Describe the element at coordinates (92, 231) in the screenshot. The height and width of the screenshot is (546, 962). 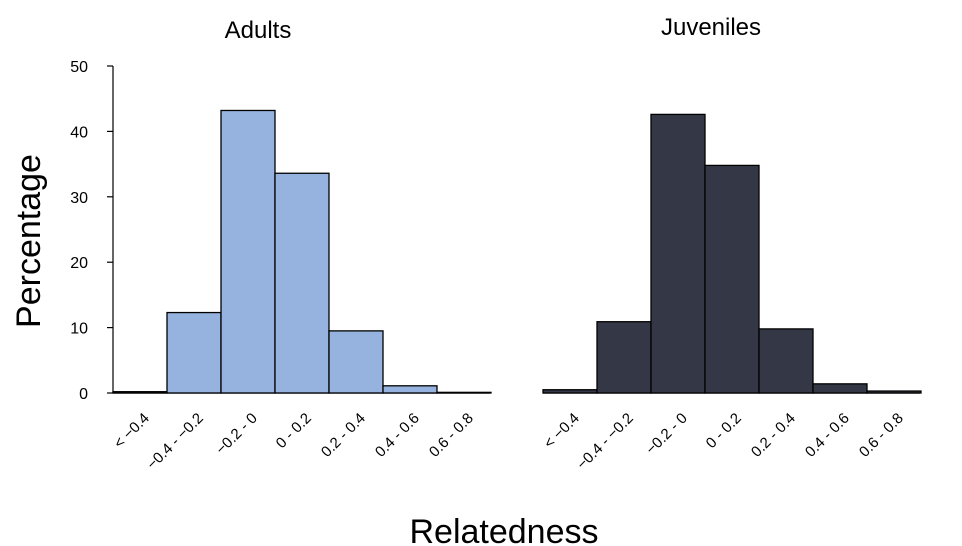
I see `y-axis: 0 10 20 30 40 50` at that location.